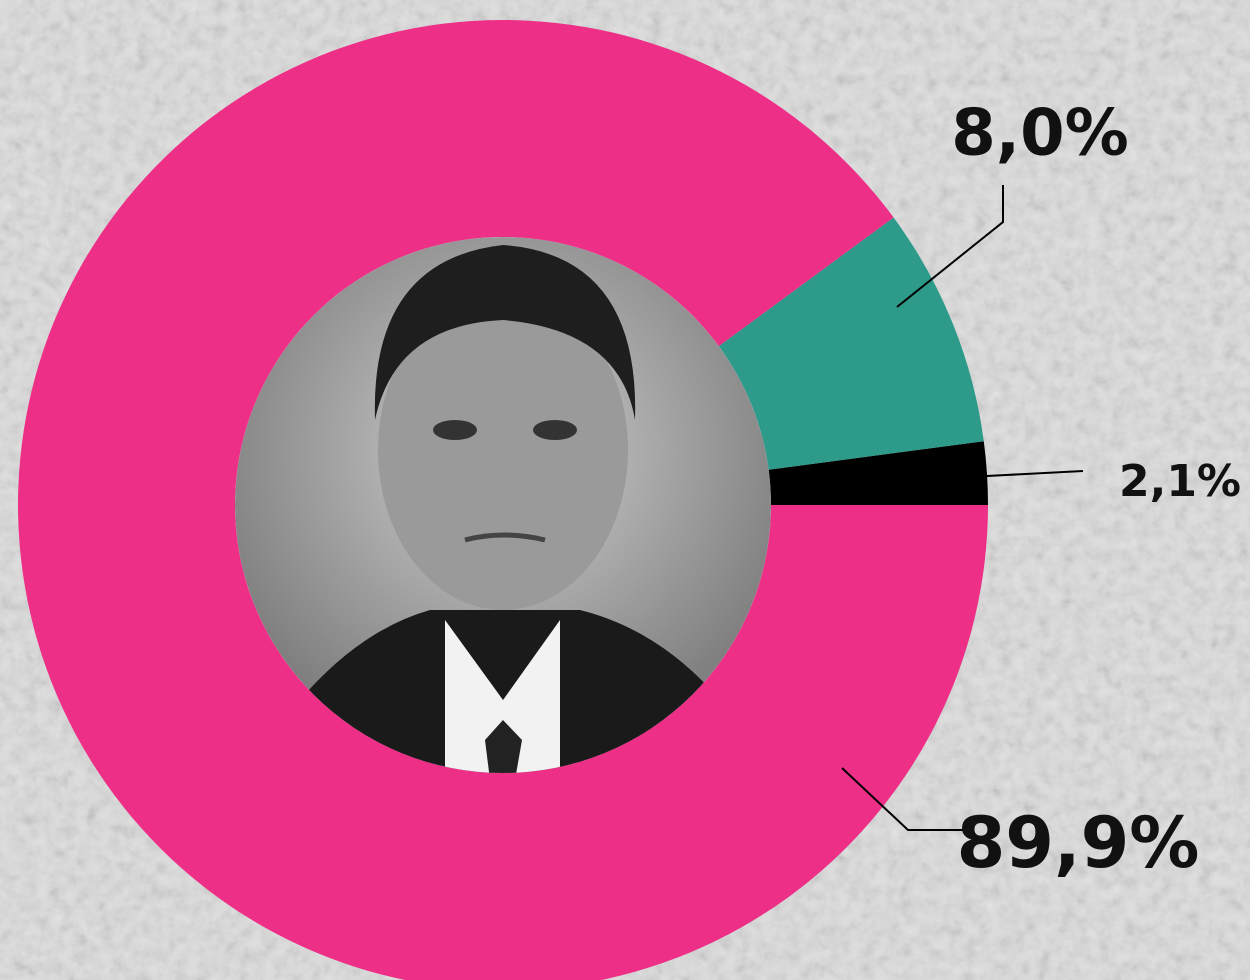 This screenshot has height=980, width=1250. I want to click on value-label: 89,9%, so click(1078, 843).